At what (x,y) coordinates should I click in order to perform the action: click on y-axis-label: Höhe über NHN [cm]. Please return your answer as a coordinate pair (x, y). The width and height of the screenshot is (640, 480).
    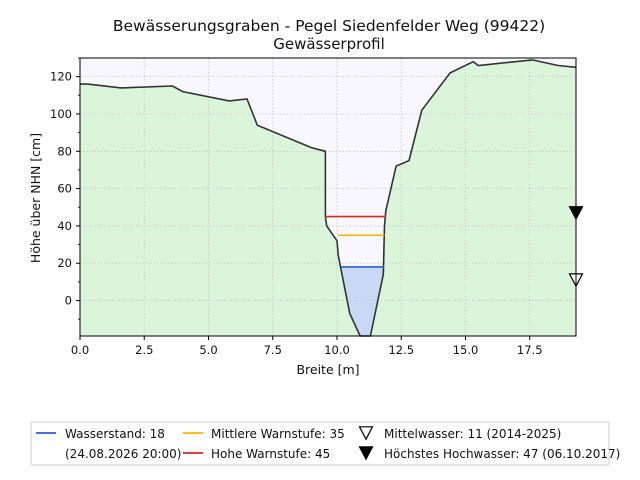
    Looking at the image, I should click on (35, 198).